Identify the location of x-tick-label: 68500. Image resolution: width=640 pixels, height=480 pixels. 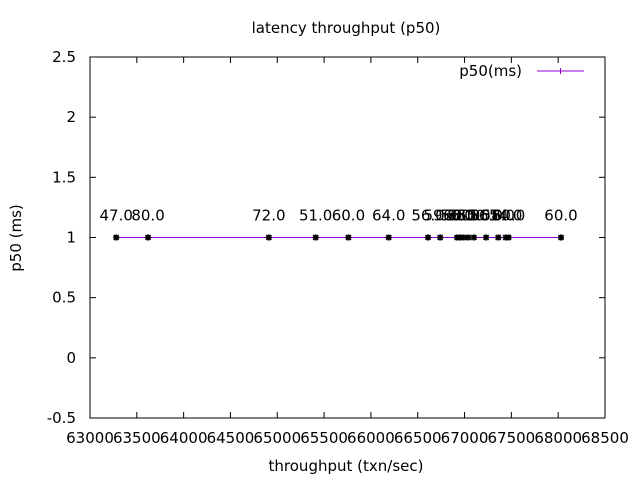
(605, 438).